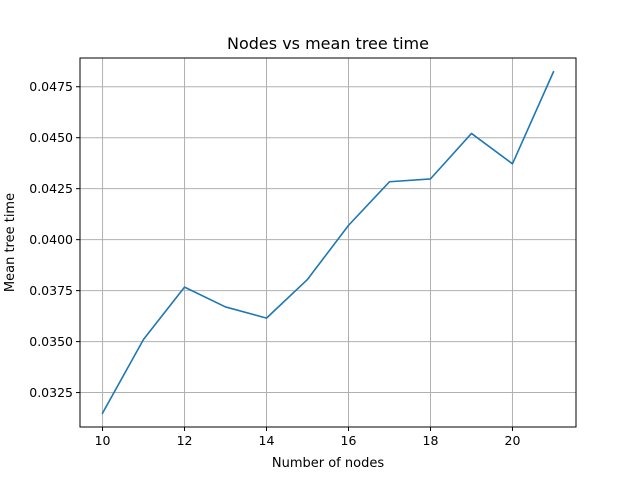 This screenshot has height=480, width=640. What do you see at coordinates (51, 137) in the screenshot?
I see `y-tick-label: 0.0450` at bounding box center [51, 137].